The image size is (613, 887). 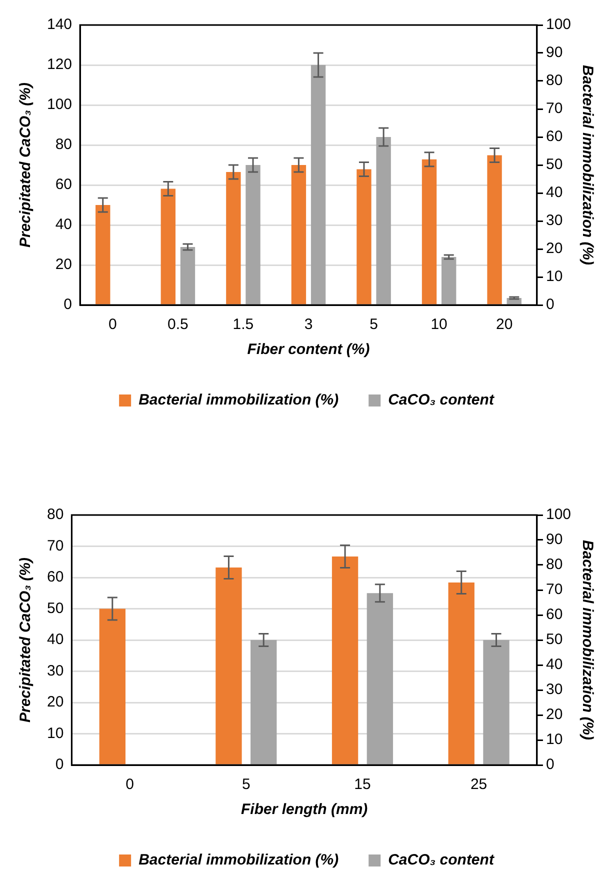 I want to click on x-axis-title: Fiber content (%), so click(x=308, y=349).